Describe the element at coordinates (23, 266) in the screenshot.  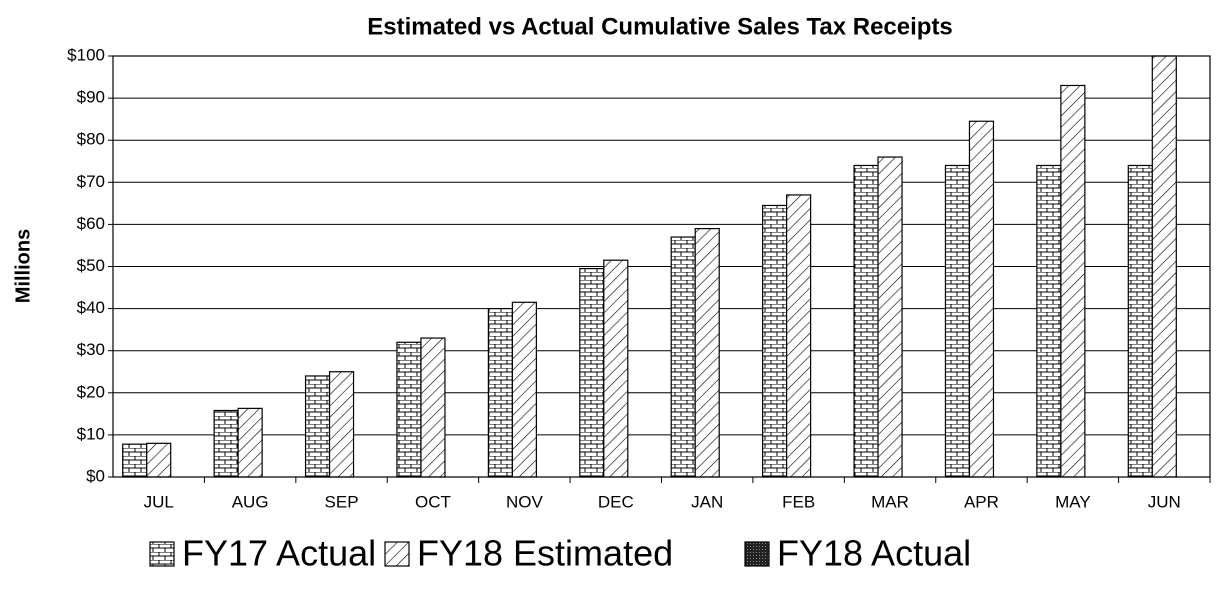
I see `y-axis-label: Millions` at that location.